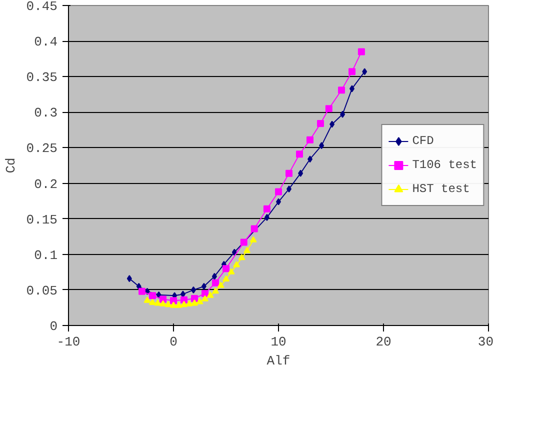 The width and height of the screenshot is (539, 421). What do you see at coordinates (423, 141) in the screenshot?
I see `legend-label: CFD` at bounding box center [423, 141].